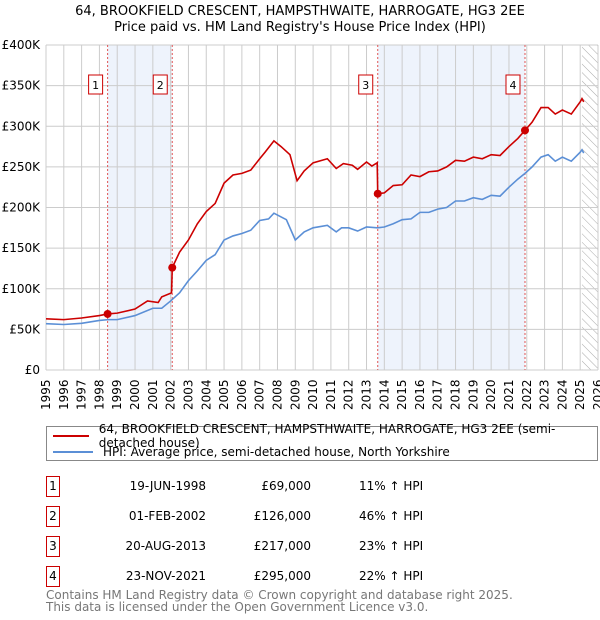 Image resolution: width=600 pixels, height=620 pixels. I want to click on sale-hpi-diff: 22% ↑ HPI, so click(391, 576).